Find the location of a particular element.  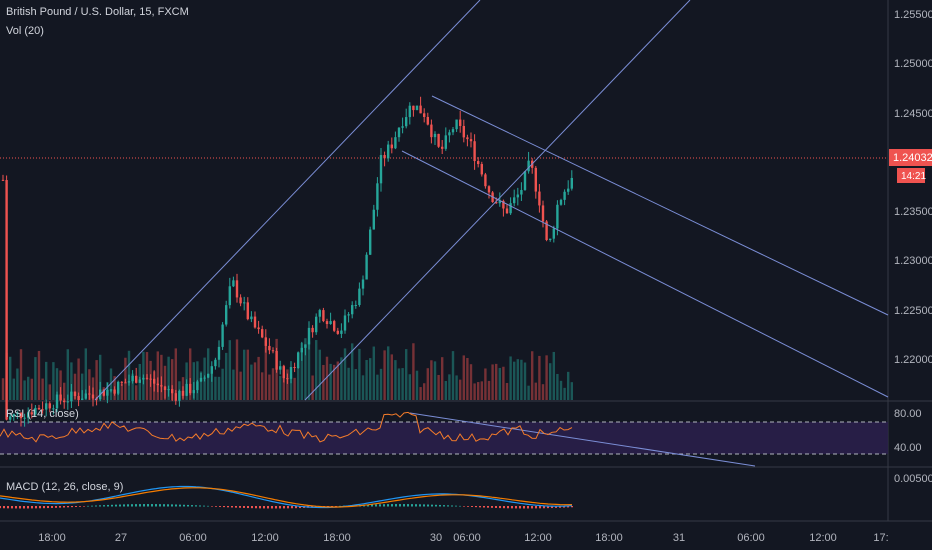

rsi-trend-line is located at coordinates (582, 439).